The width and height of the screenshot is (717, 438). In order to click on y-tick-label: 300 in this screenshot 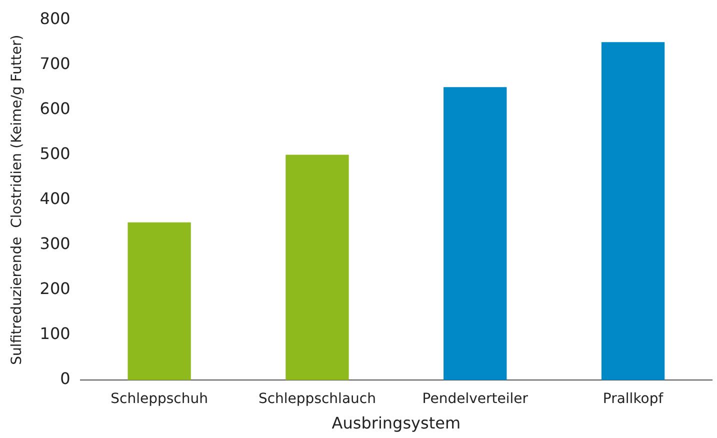, I will do `click(55, 244)`.